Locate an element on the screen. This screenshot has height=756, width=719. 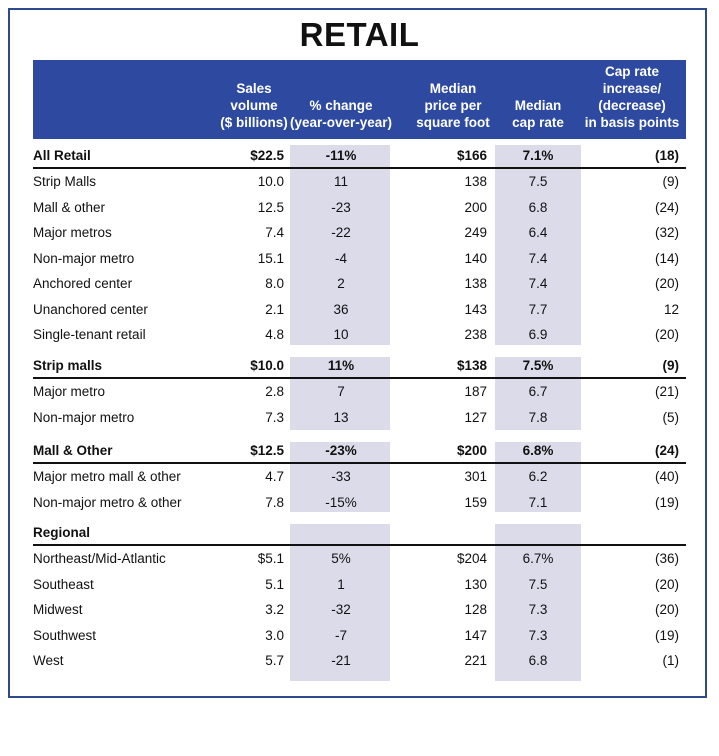
cell-value: 10 is located at coordinates (341, 334).